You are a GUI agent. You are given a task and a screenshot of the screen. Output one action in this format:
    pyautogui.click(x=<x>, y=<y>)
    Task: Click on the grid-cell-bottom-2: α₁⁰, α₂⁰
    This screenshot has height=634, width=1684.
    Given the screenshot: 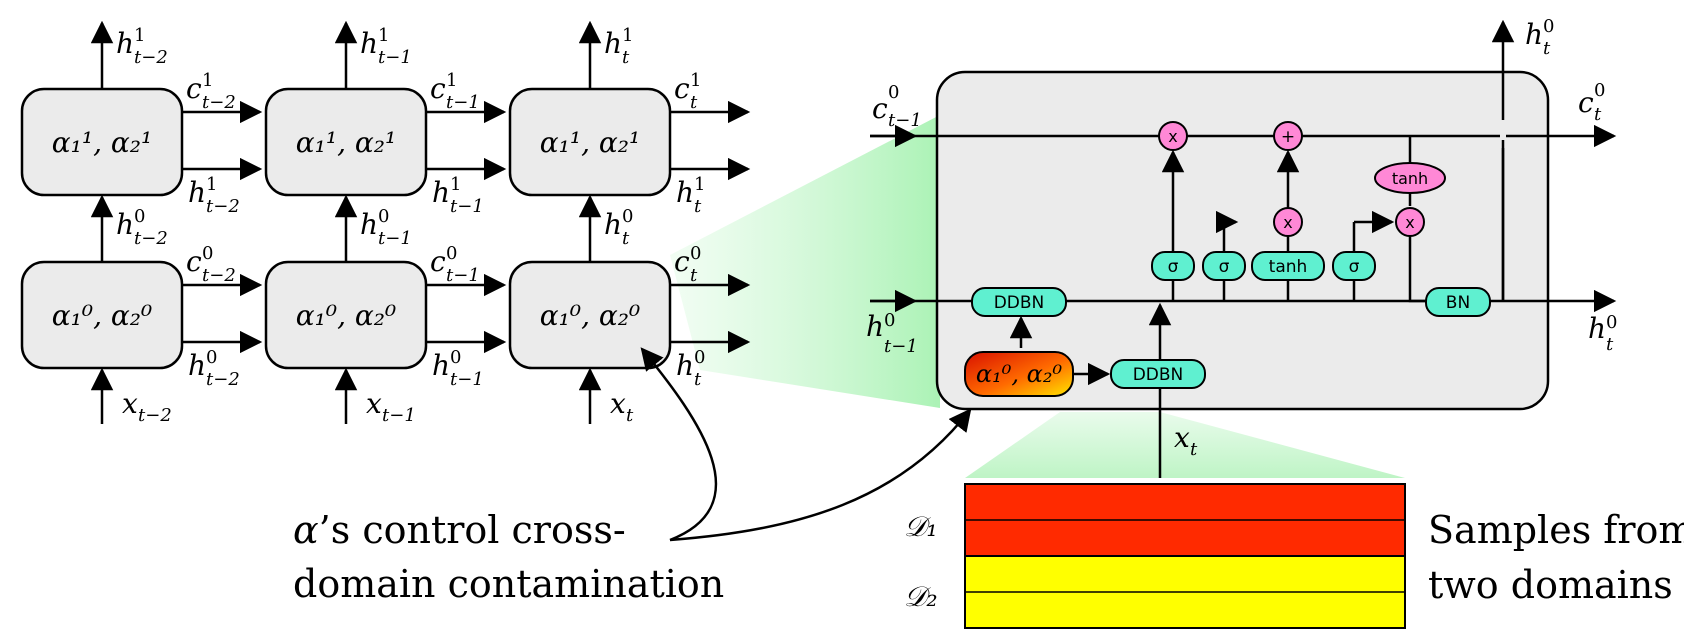 What is the action you would take?
    pyautogui.click(x=346, y=315)
    